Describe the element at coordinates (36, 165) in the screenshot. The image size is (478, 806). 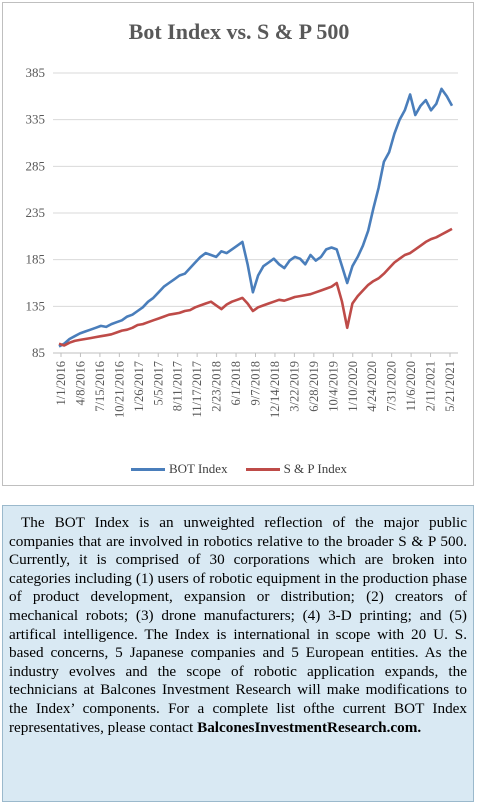
I see `y-tick-label: 285` at that location.